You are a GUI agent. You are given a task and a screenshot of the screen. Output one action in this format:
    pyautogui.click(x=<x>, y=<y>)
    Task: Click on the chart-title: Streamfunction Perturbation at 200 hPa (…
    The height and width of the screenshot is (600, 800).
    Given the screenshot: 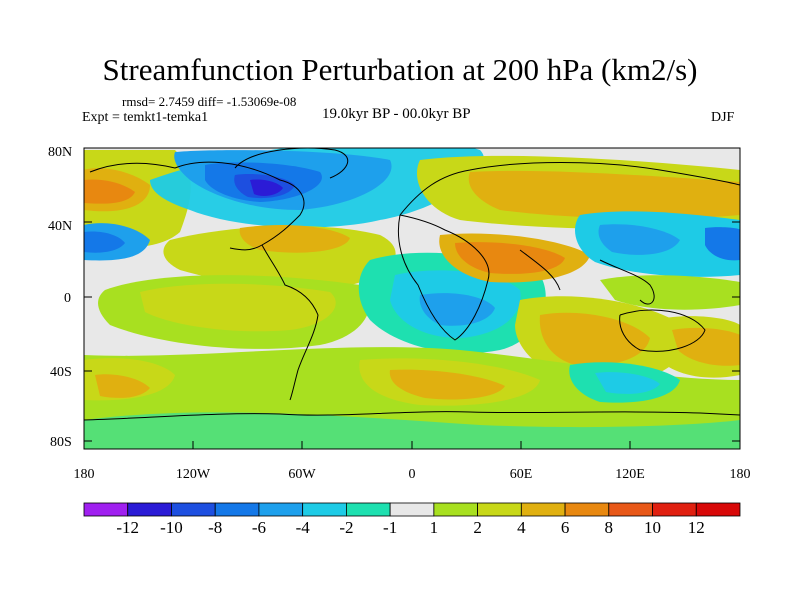 What is the action you would take?
    pyautogui.click(x=400, y=69)
    